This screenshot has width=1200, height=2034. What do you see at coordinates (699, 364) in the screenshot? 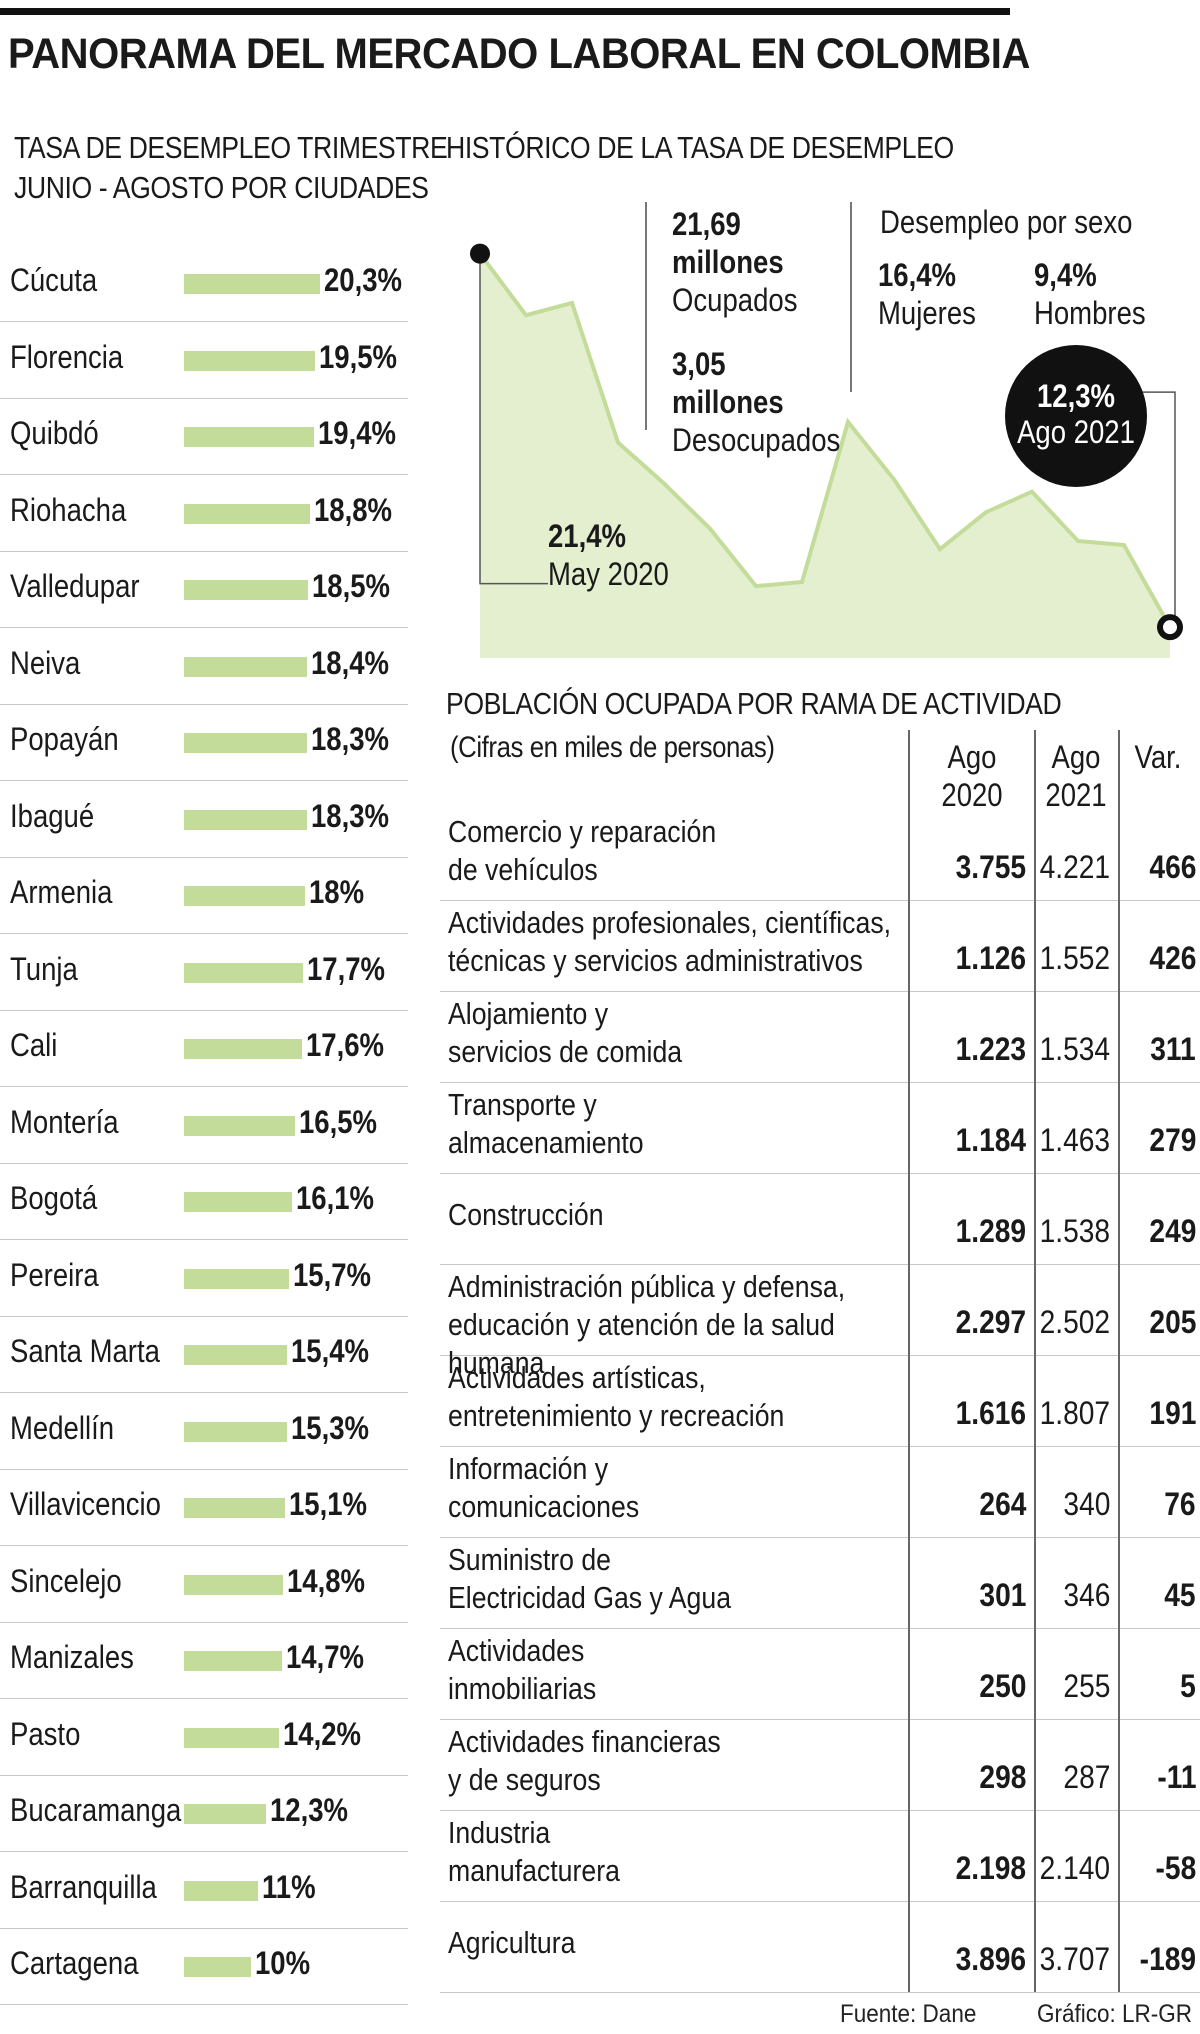
I see `desocupados-value: 3,05` at bounding box center [699, 364].